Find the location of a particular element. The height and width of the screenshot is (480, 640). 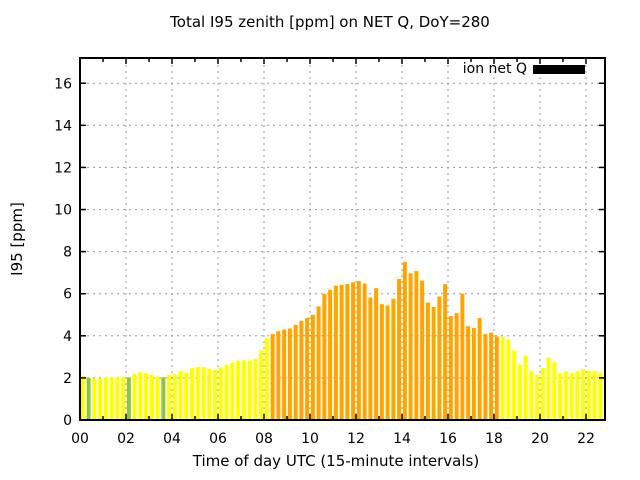

y-tick-label: 8 is located at coordinates (67, 253).